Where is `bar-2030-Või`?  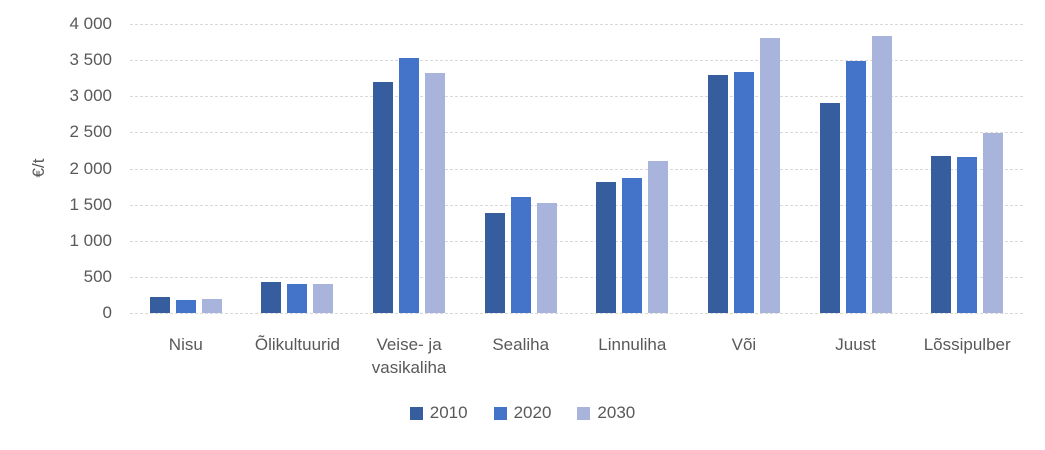
bar-2030-Või is located at coordinates (769, 175).